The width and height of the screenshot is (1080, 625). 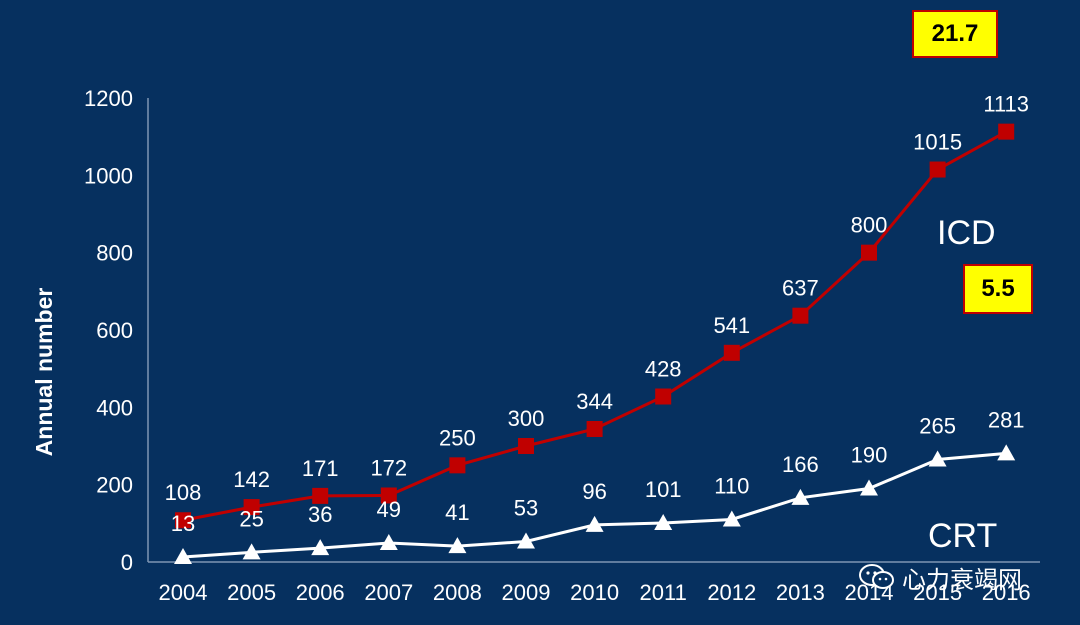 I want to click on data-label-icd: 541, so click(x=731, y=325).